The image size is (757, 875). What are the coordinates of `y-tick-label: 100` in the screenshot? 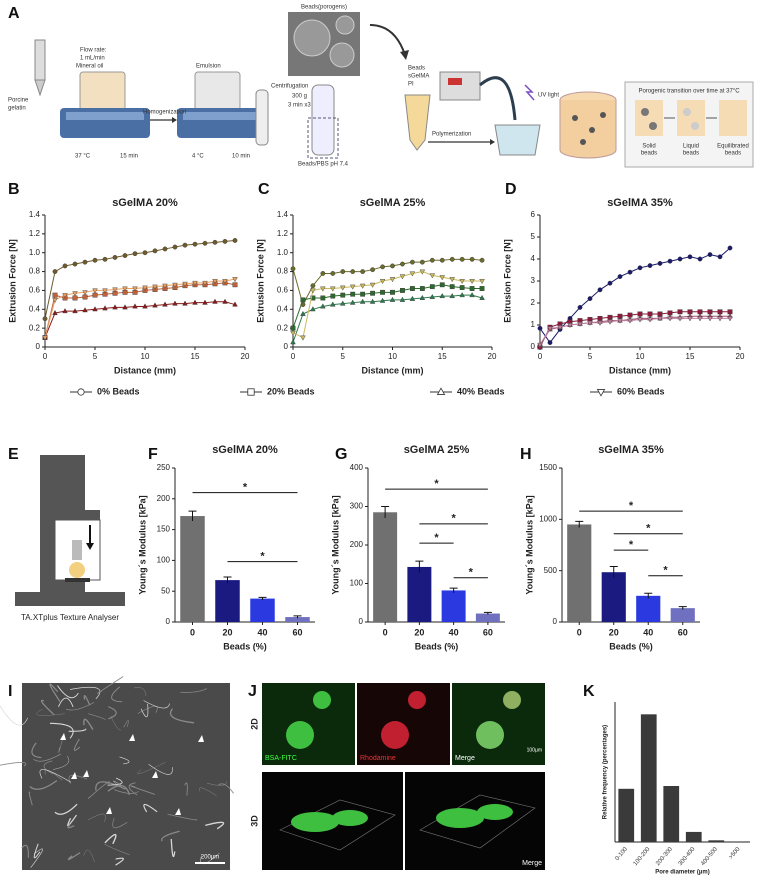 It's located at (357, 583).